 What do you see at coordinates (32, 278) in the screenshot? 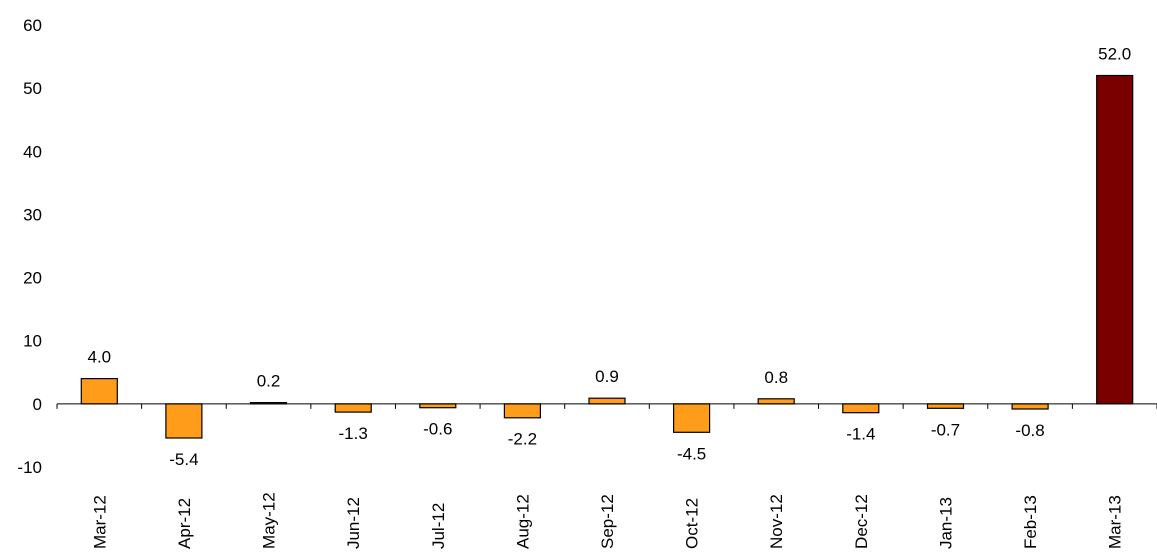
I see `y-tick-label: 20` at bounding box center [32, 278].